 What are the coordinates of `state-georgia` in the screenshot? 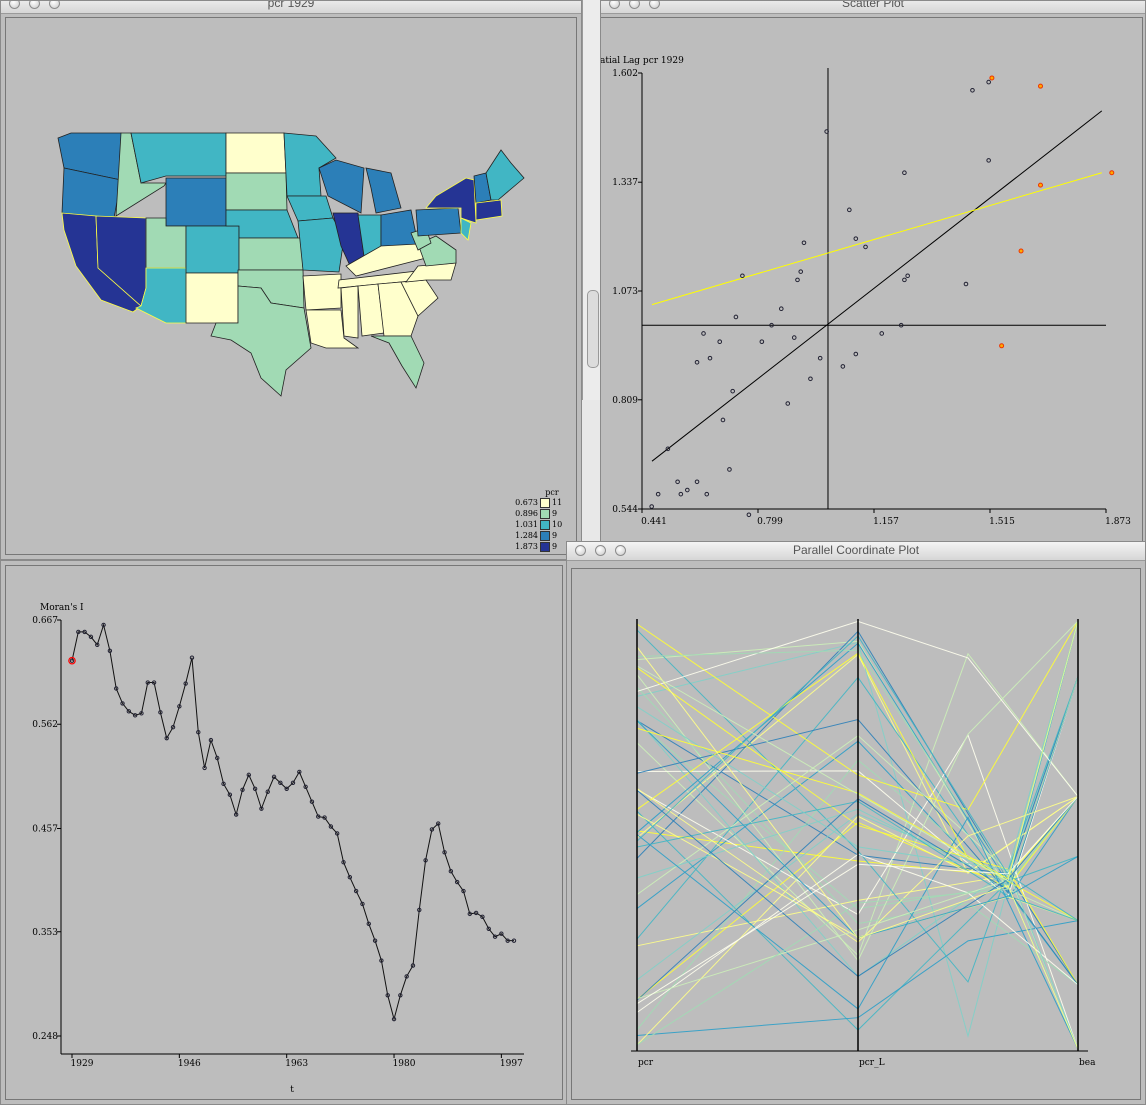 It's located at (398, 309).